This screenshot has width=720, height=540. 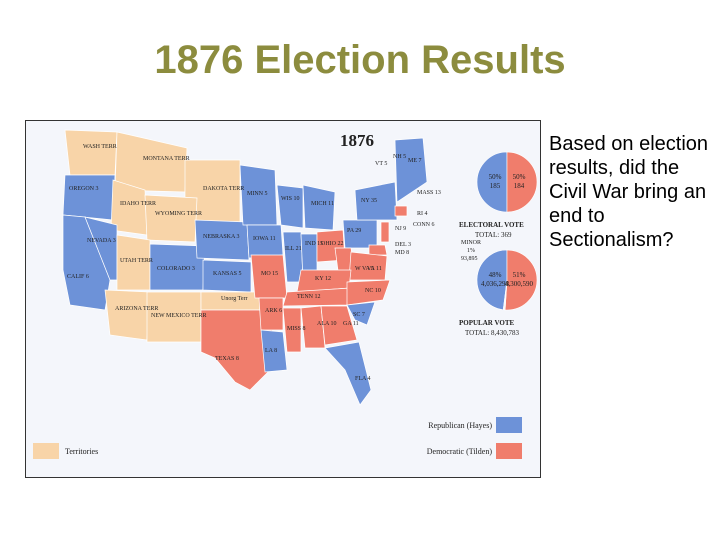 I want to click on state-label: ARK 6, so click(x=273, y=311).